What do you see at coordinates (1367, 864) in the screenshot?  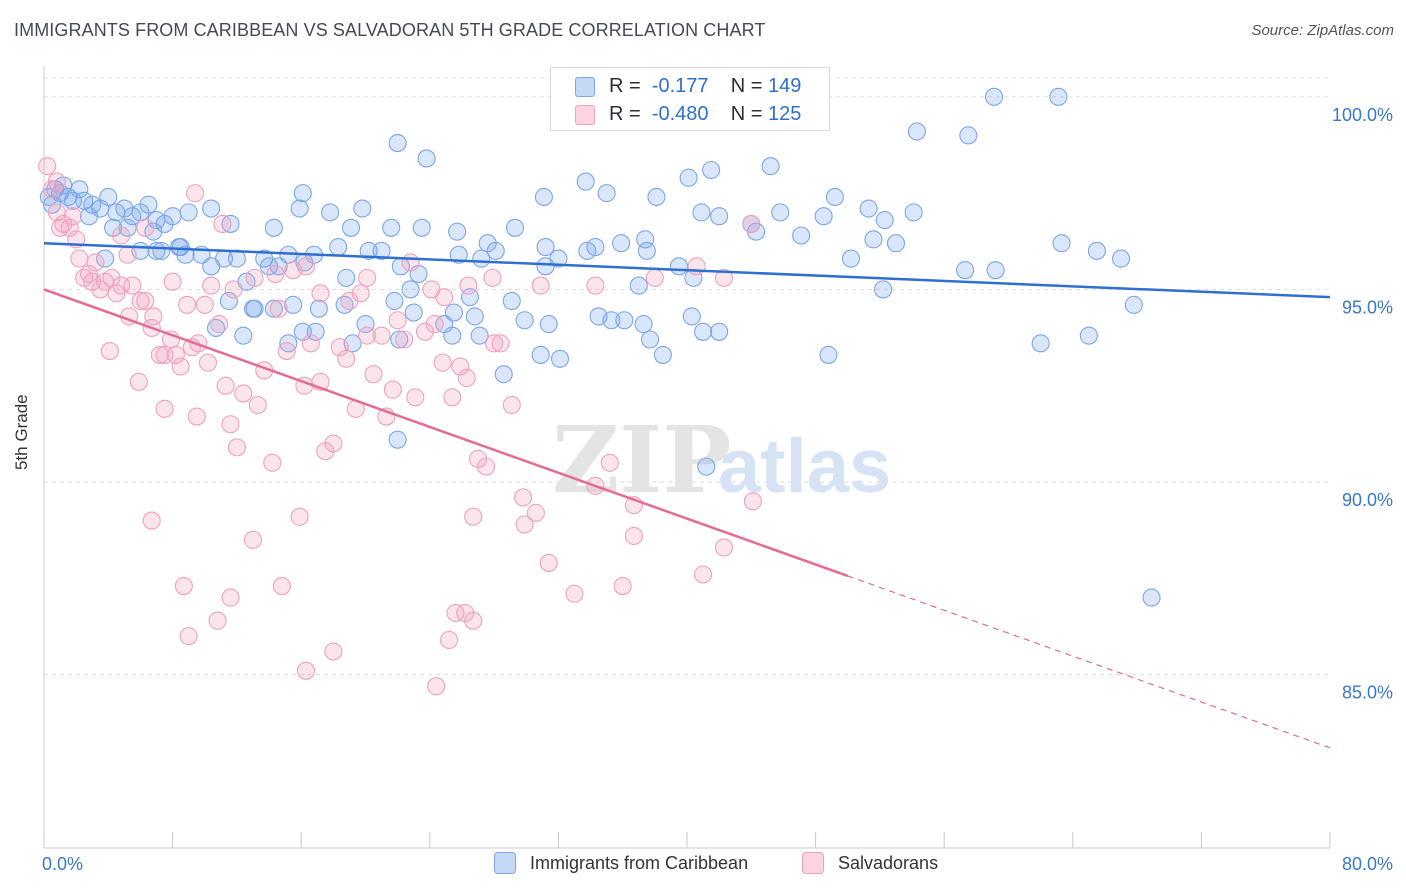 I see `x-tick-label: 80.0%` at bounding box center [1367, 864].